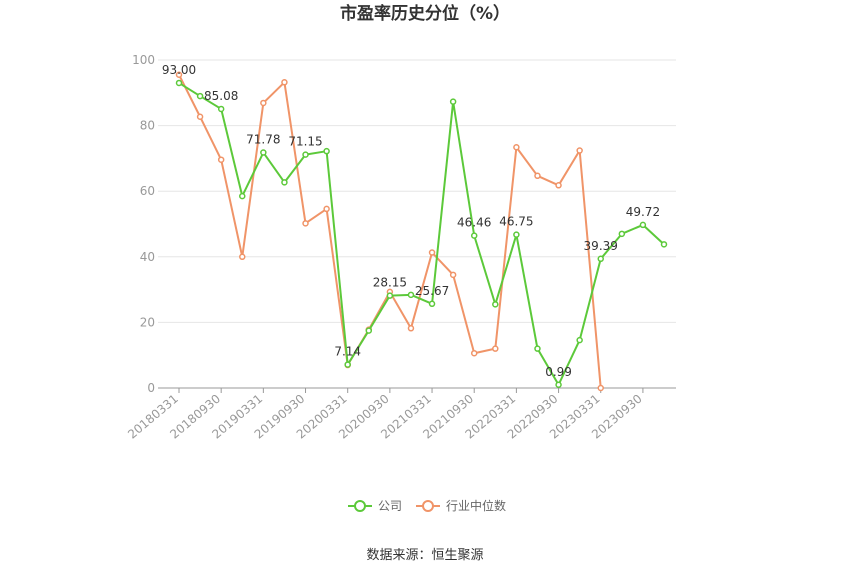 This screenshot has height=575, width=850. Describe the element at coordinates (179, 70) in the screenshot. I see `data-label-0: 93.00` at that location.